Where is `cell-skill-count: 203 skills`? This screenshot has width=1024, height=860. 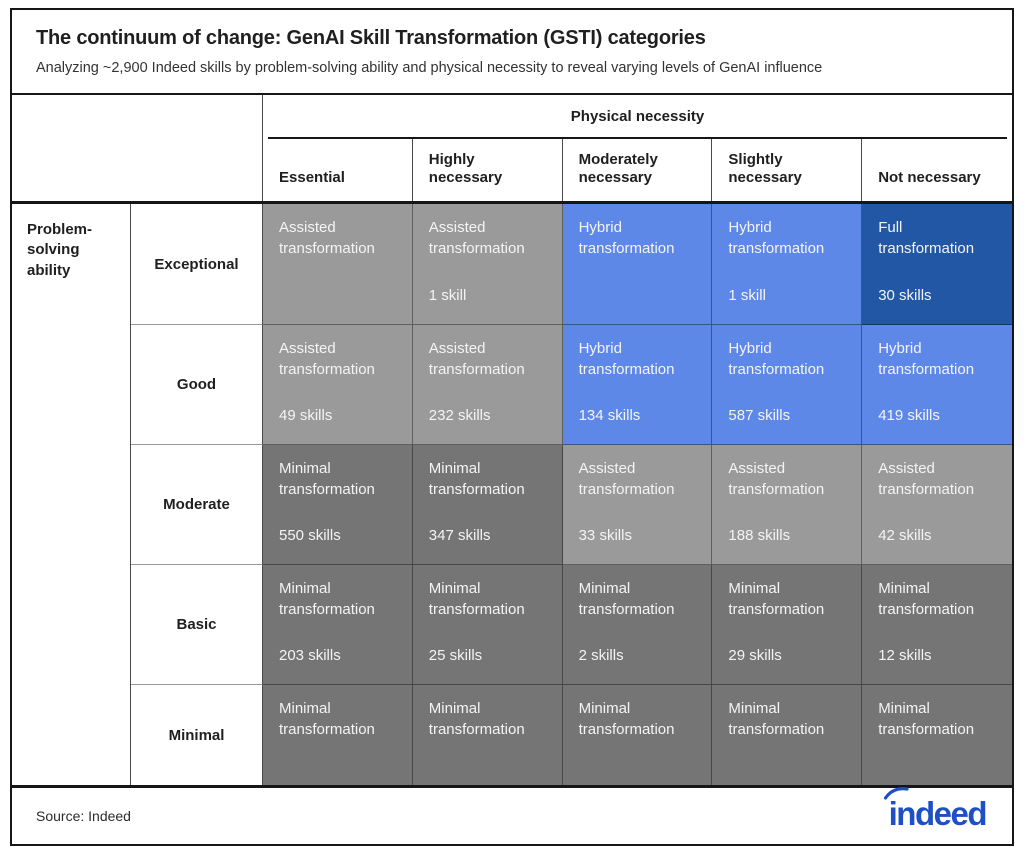
cell-skill-count: 203 skills is located at coordinates (310, 656).